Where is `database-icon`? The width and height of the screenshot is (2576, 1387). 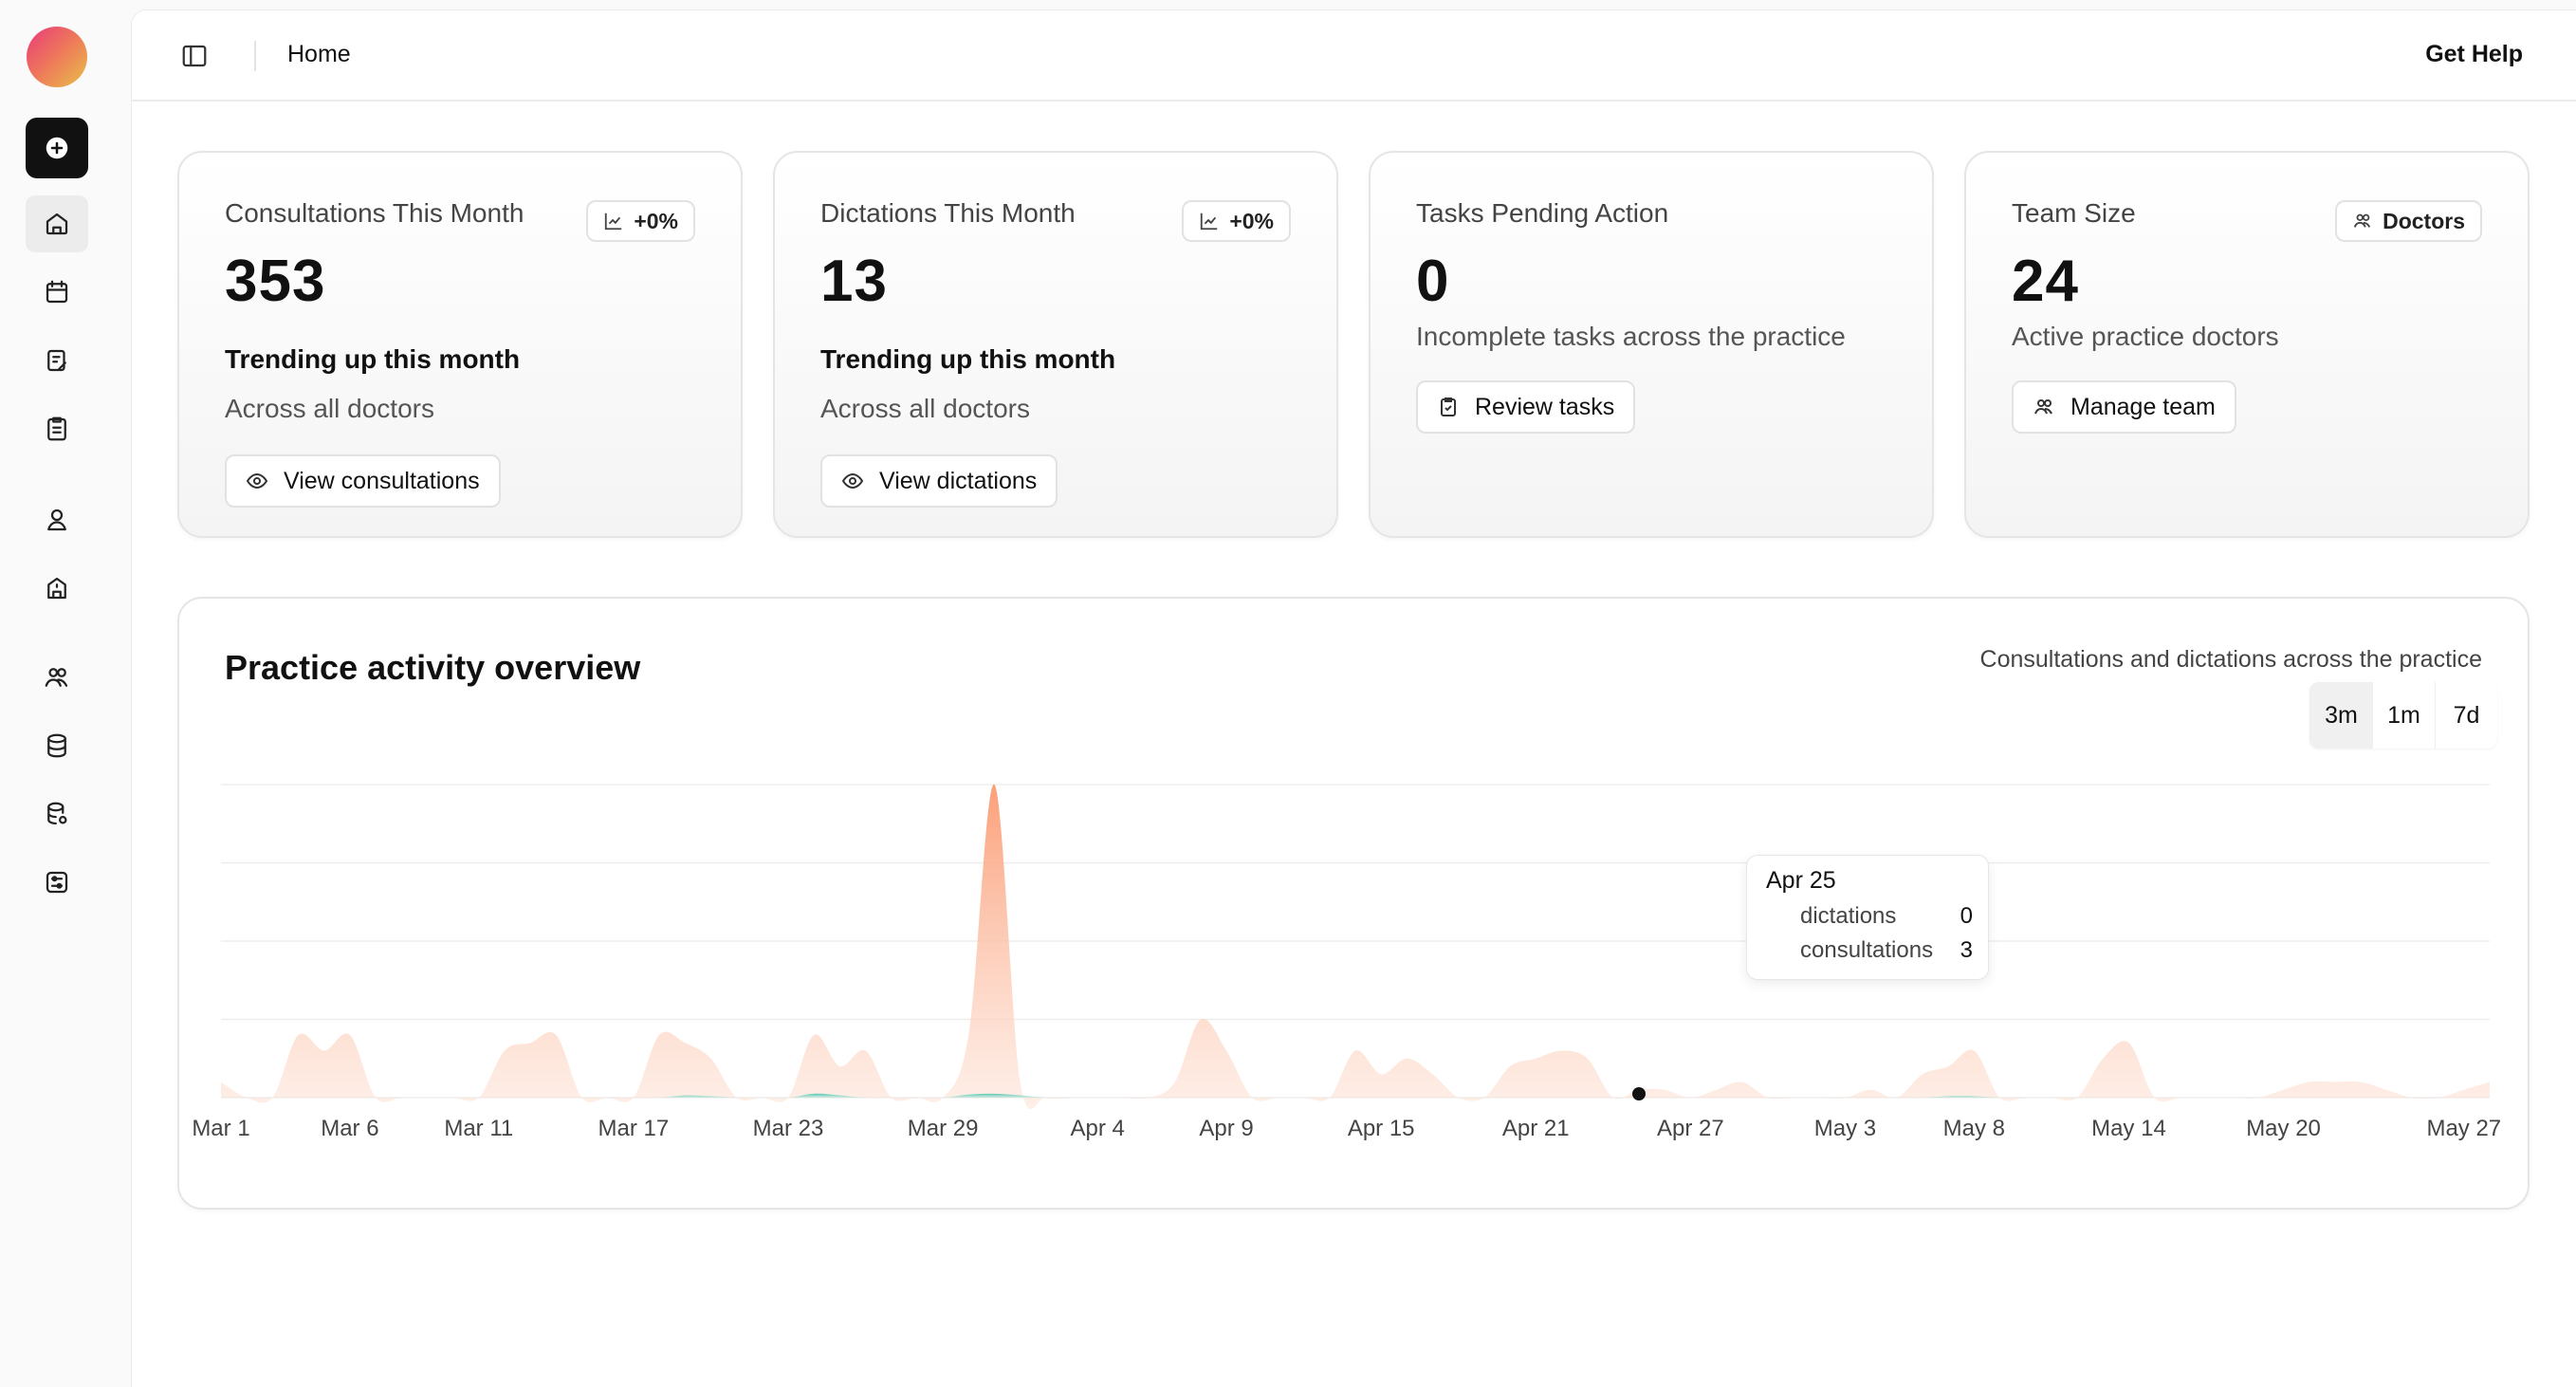 database-icon is located at coordinates (56, 745).